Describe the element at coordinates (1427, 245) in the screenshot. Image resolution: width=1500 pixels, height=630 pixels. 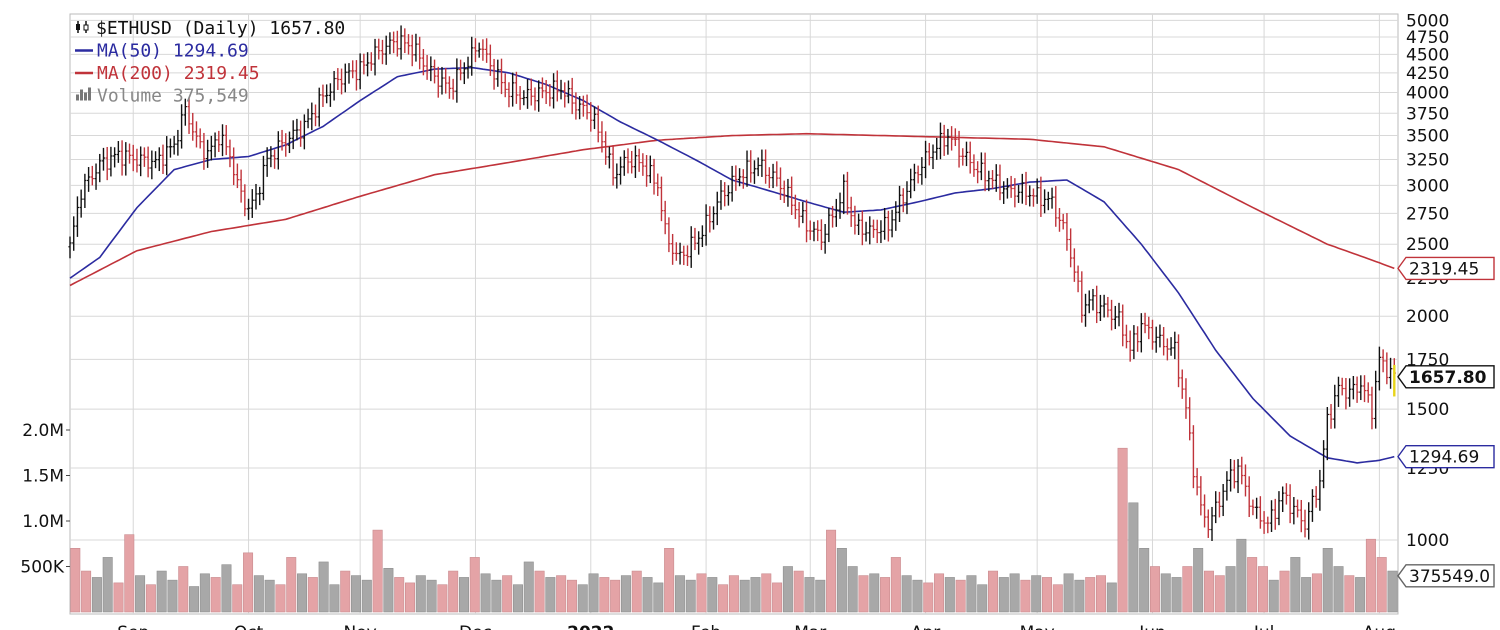
I see `y-tick-label: 2500` at that location.